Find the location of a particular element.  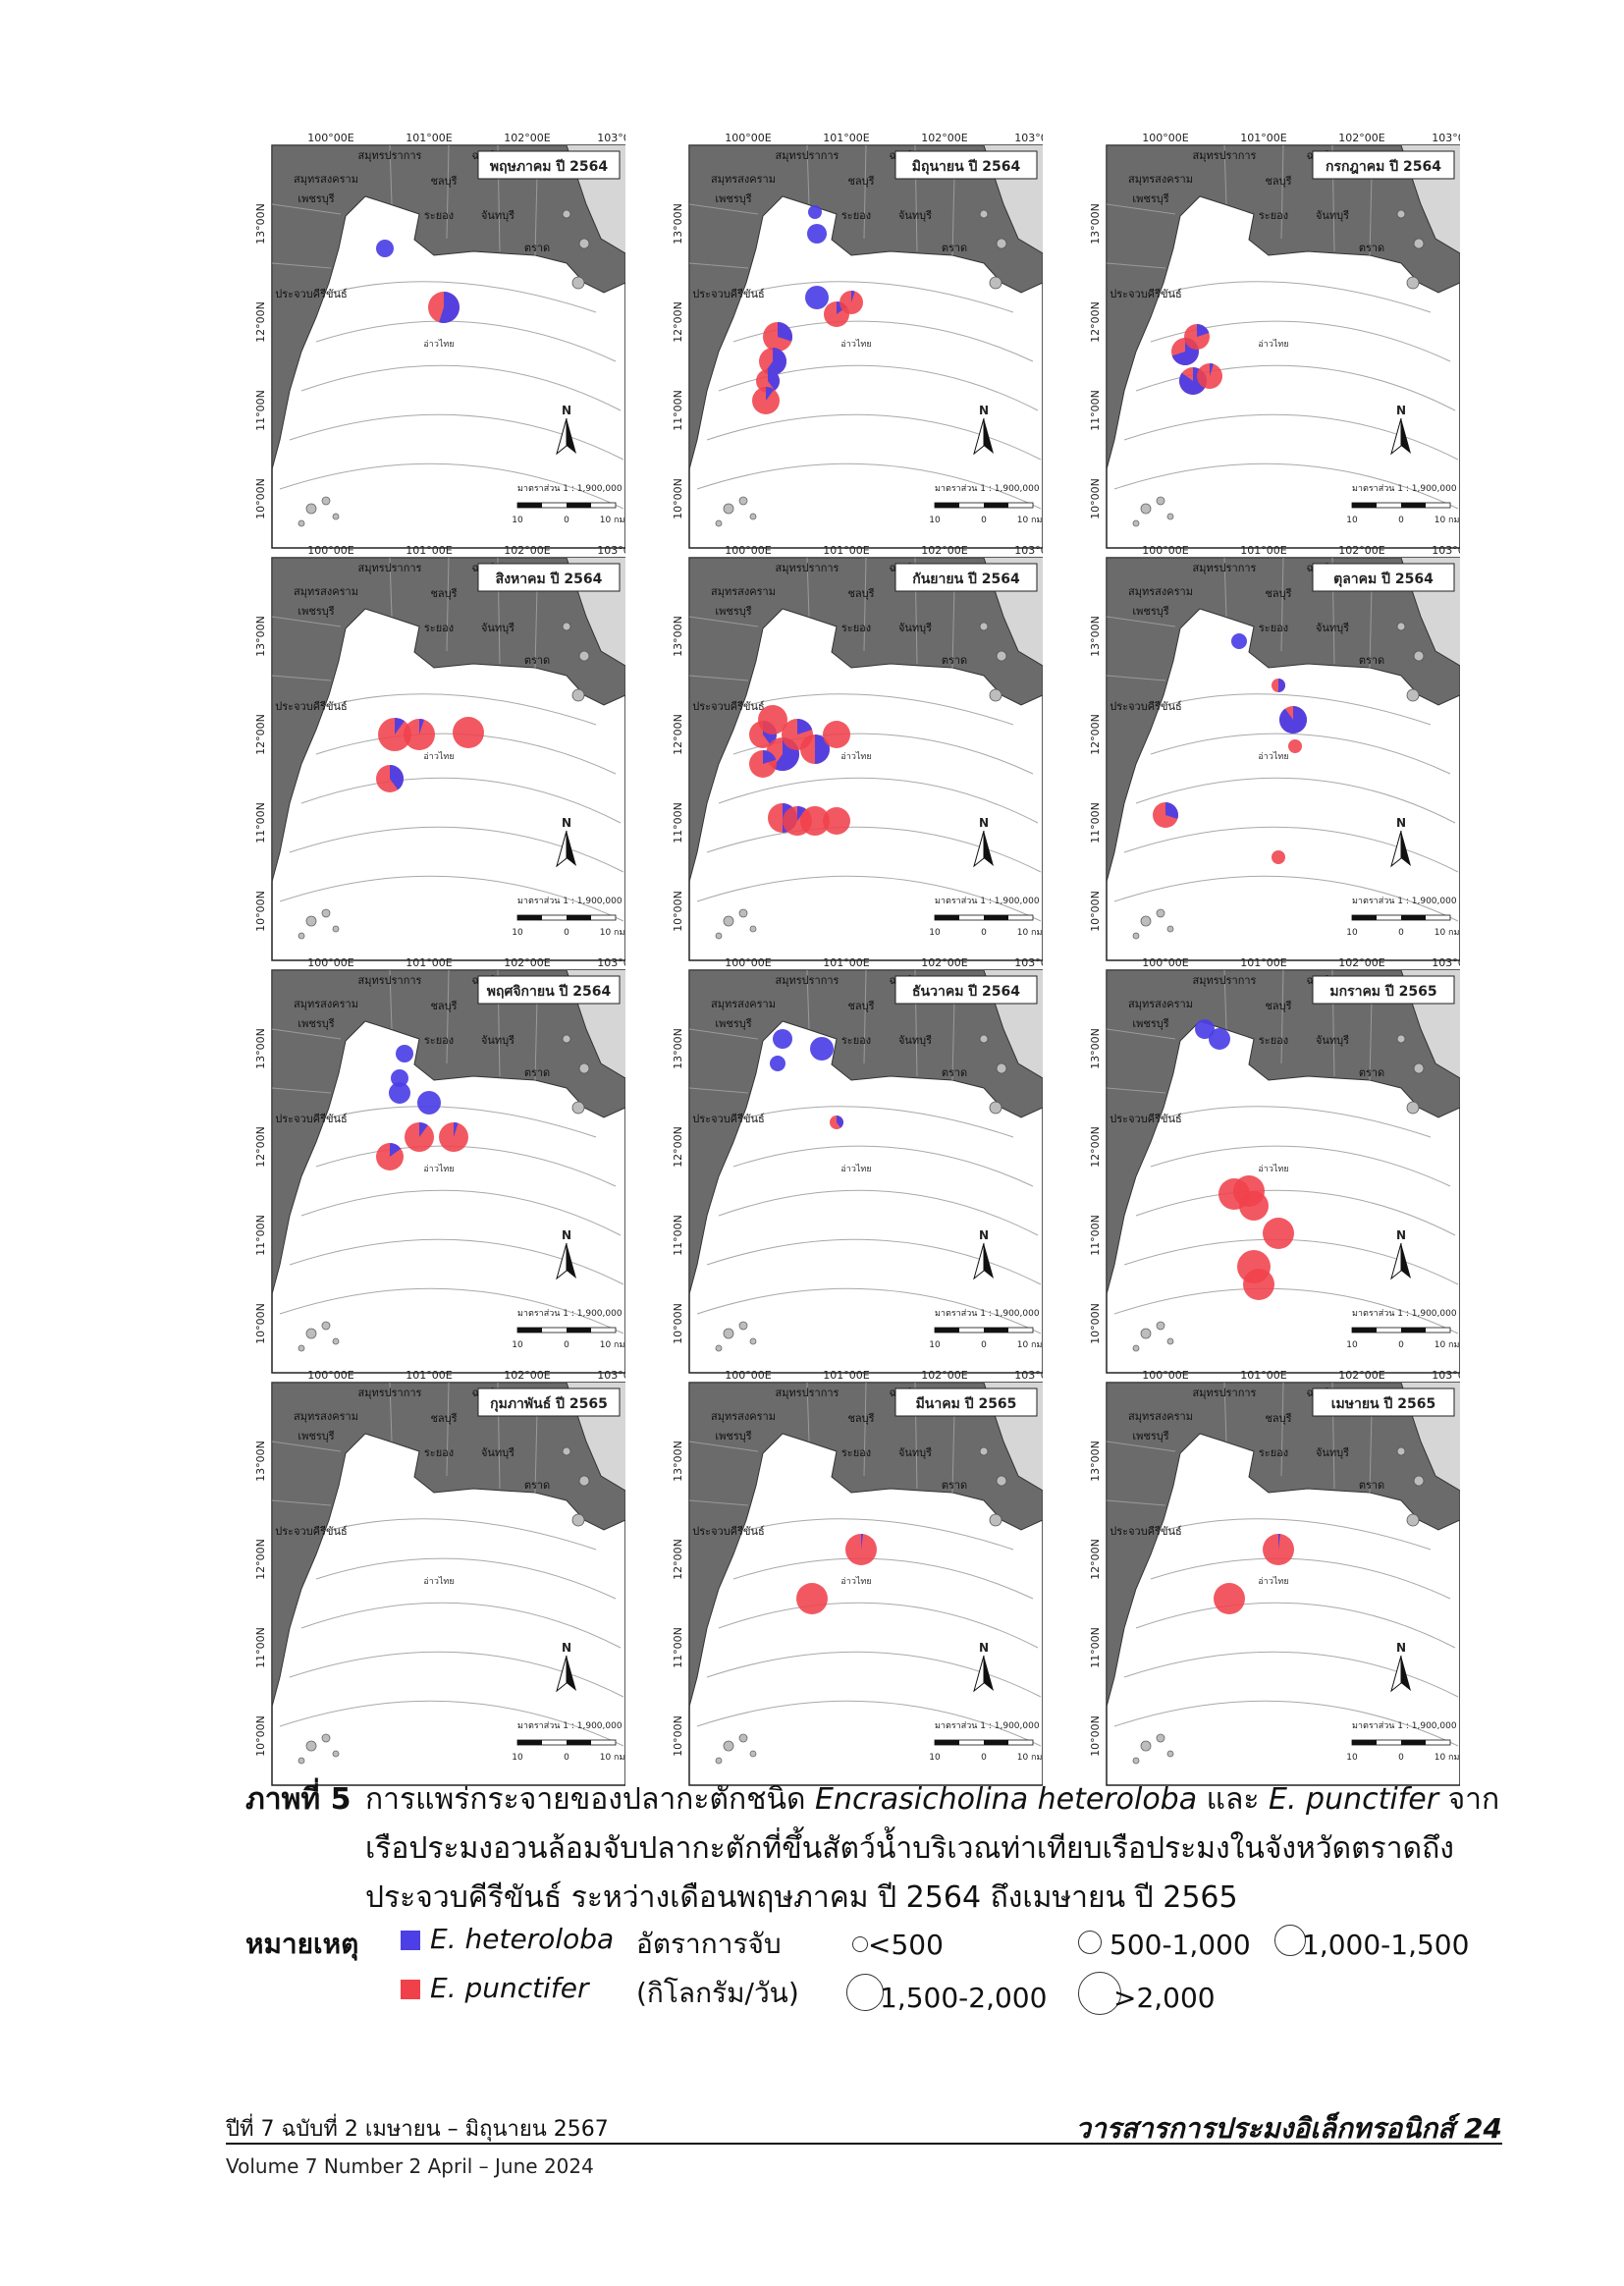

scale-bar-seg is located at coordinates (1413, 505).